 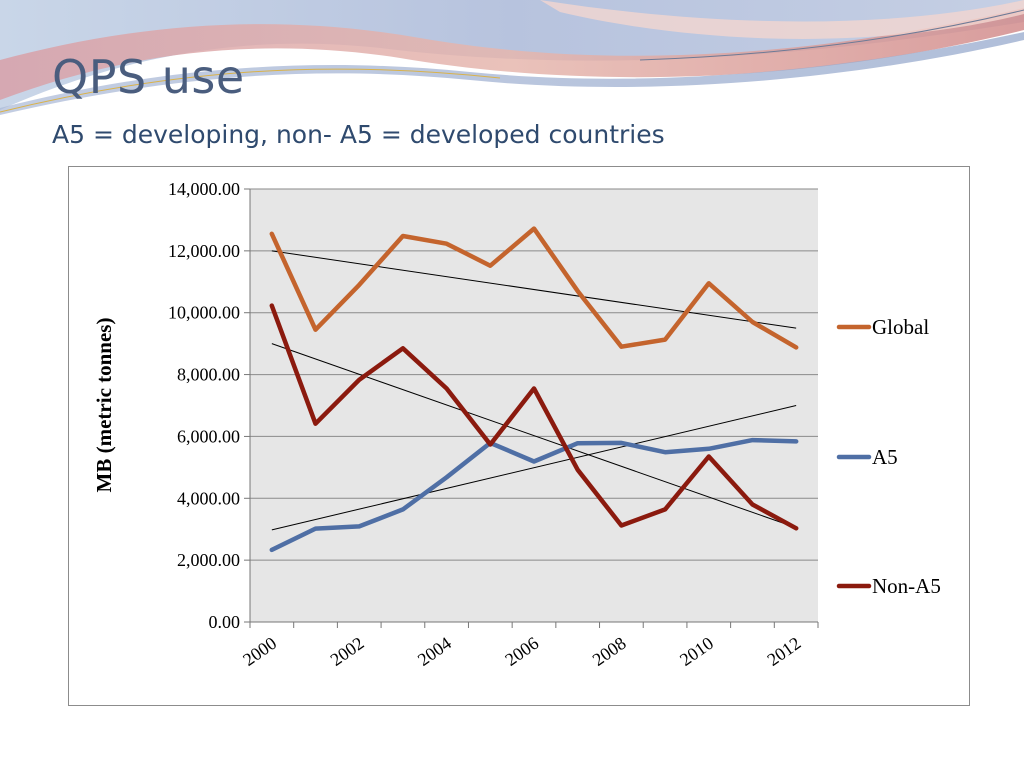 What do you see at coordinates (783, 651) in the screenshot?
I see `x-tick-label: 2012` at bounding box center [783, 651].